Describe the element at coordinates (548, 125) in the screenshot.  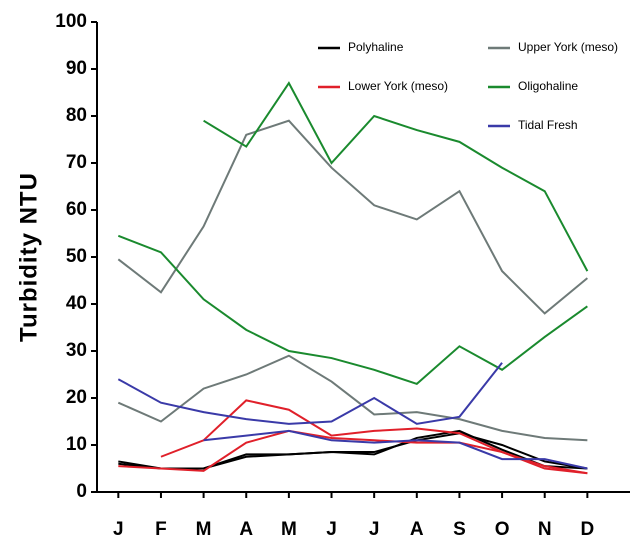
I see `legend-label: Tidal Fresh` at that location.